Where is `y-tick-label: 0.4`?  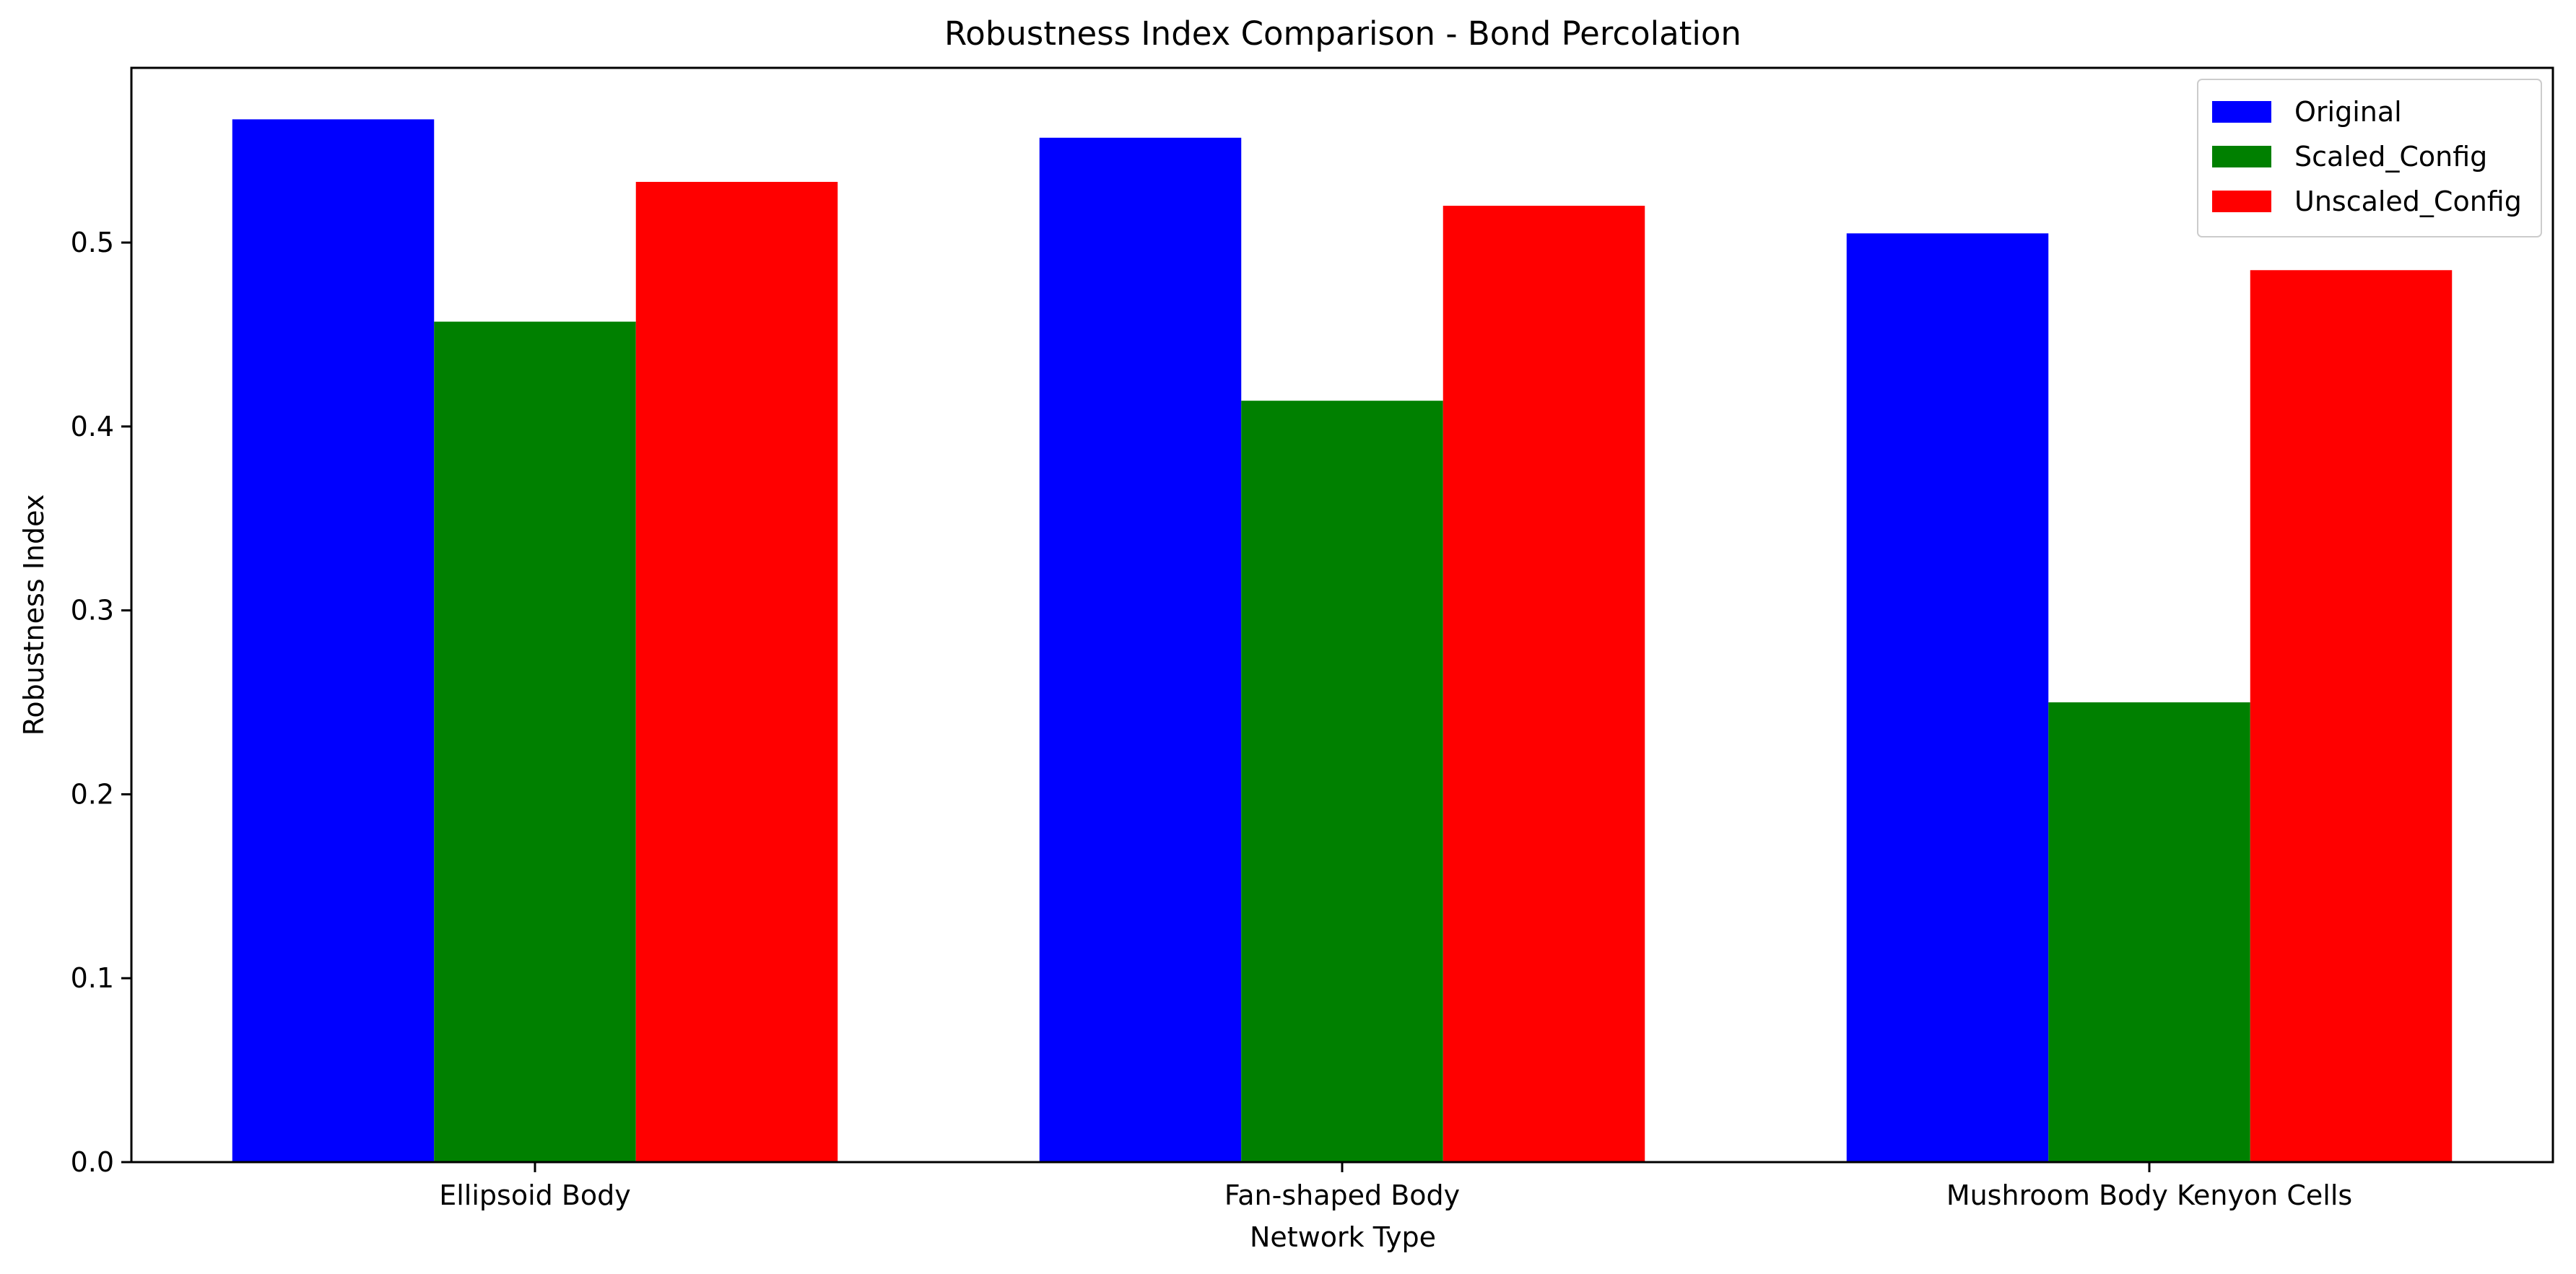 y-tick-label: 0.4 is located at coordinates (92, 427).